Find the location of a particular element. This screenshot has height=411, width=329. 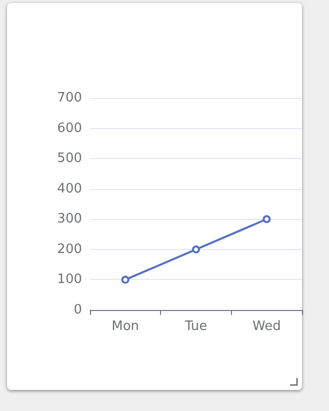

y-tick-label: 0 is located at coordinates (78, 310).